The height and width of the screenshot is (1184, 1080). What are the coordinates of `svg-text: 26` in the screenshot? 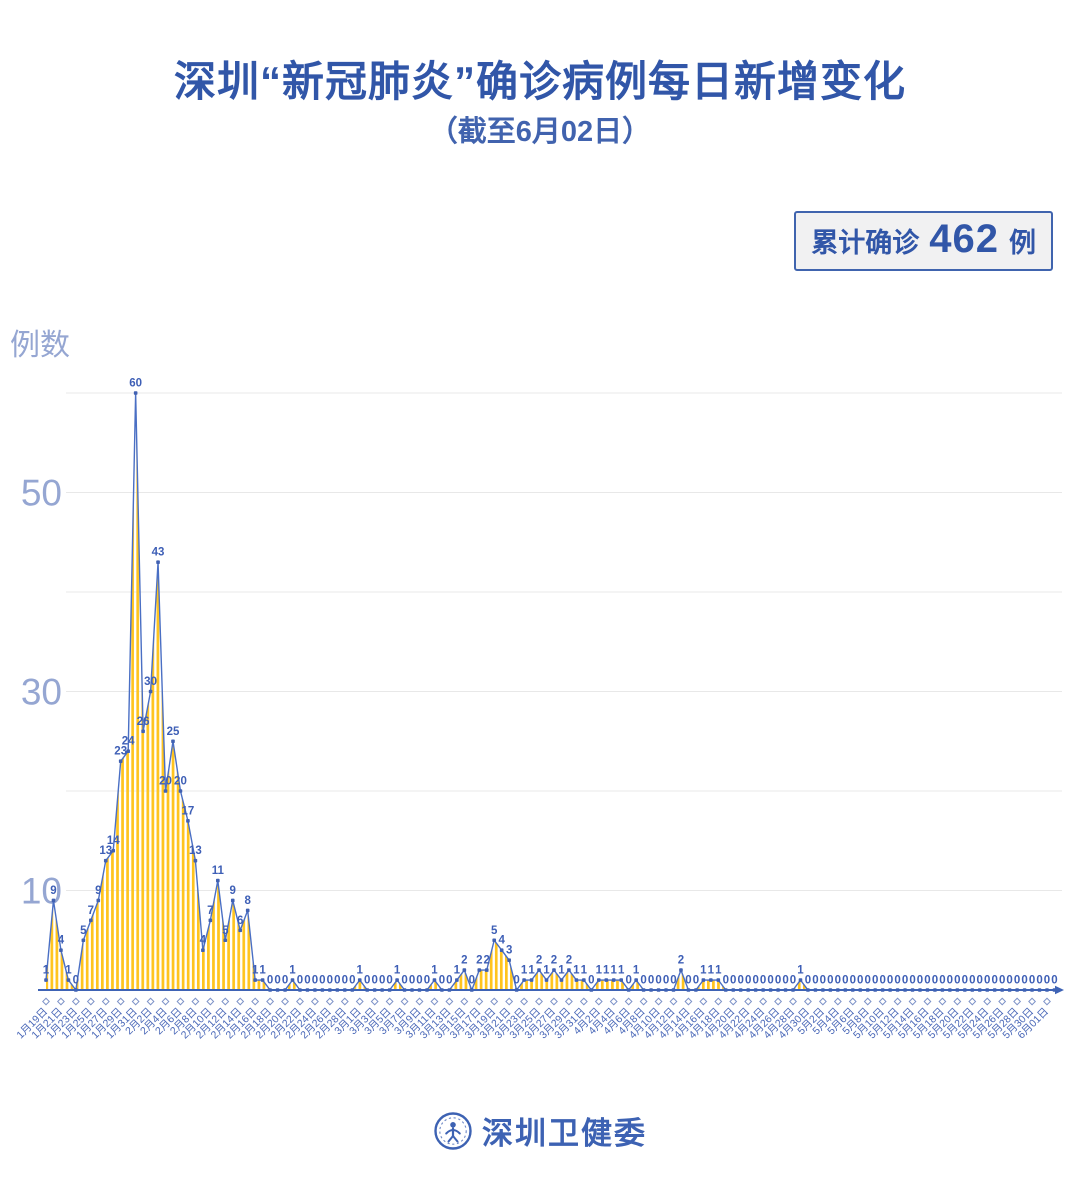 It's located at (143, 722).